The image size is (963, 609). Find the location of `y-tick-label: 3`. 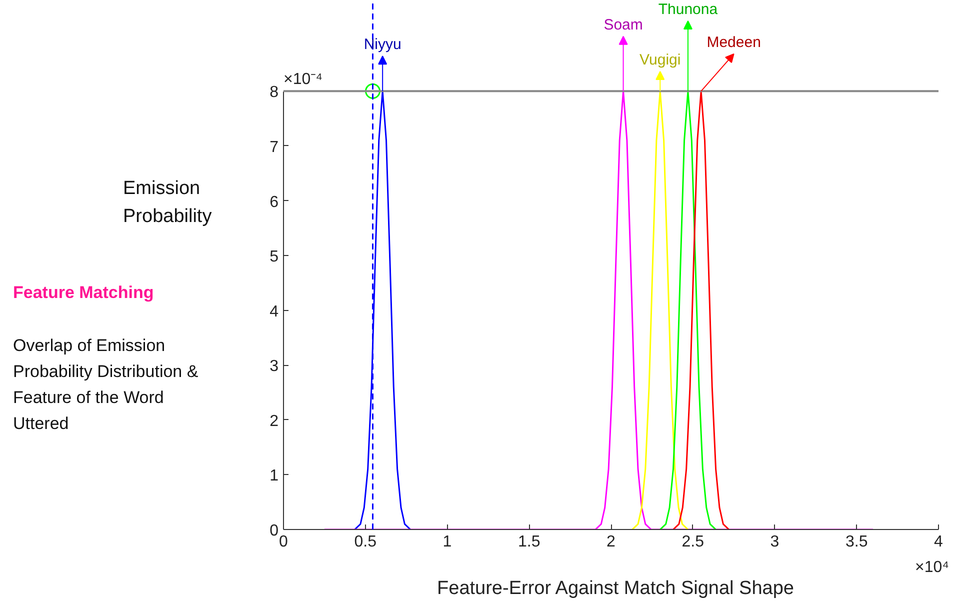

y-tick-label: 3 is located at coordinates (274, 367).